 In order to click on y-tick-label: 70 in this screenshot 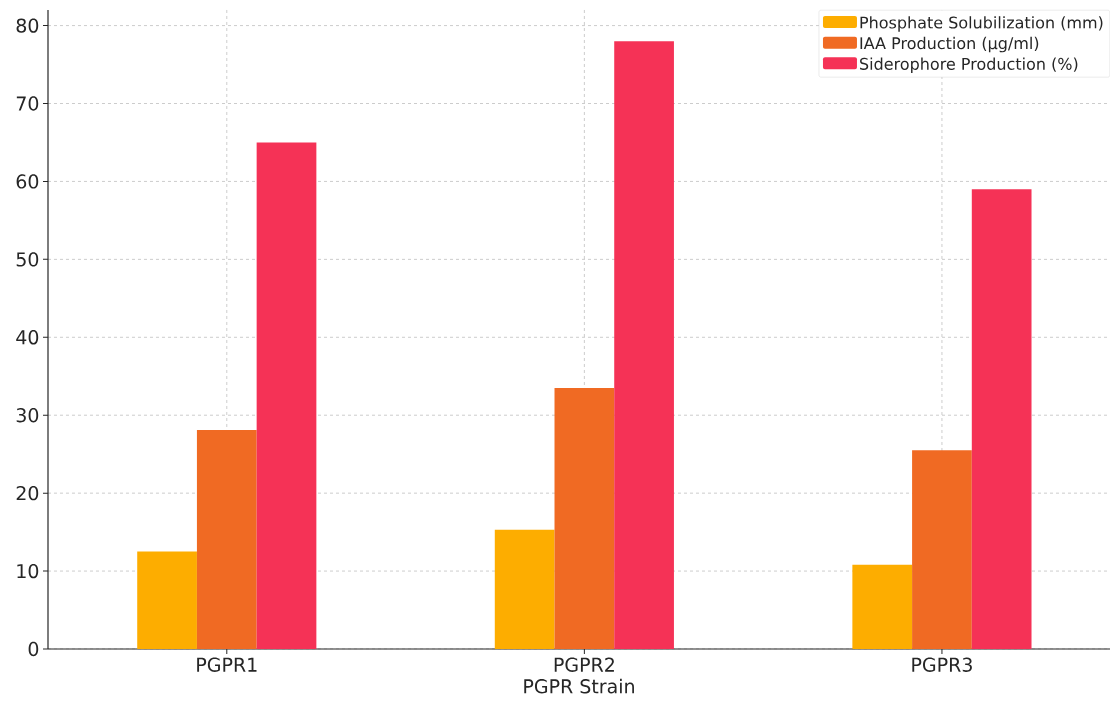, I will do `click(27, 103)`.